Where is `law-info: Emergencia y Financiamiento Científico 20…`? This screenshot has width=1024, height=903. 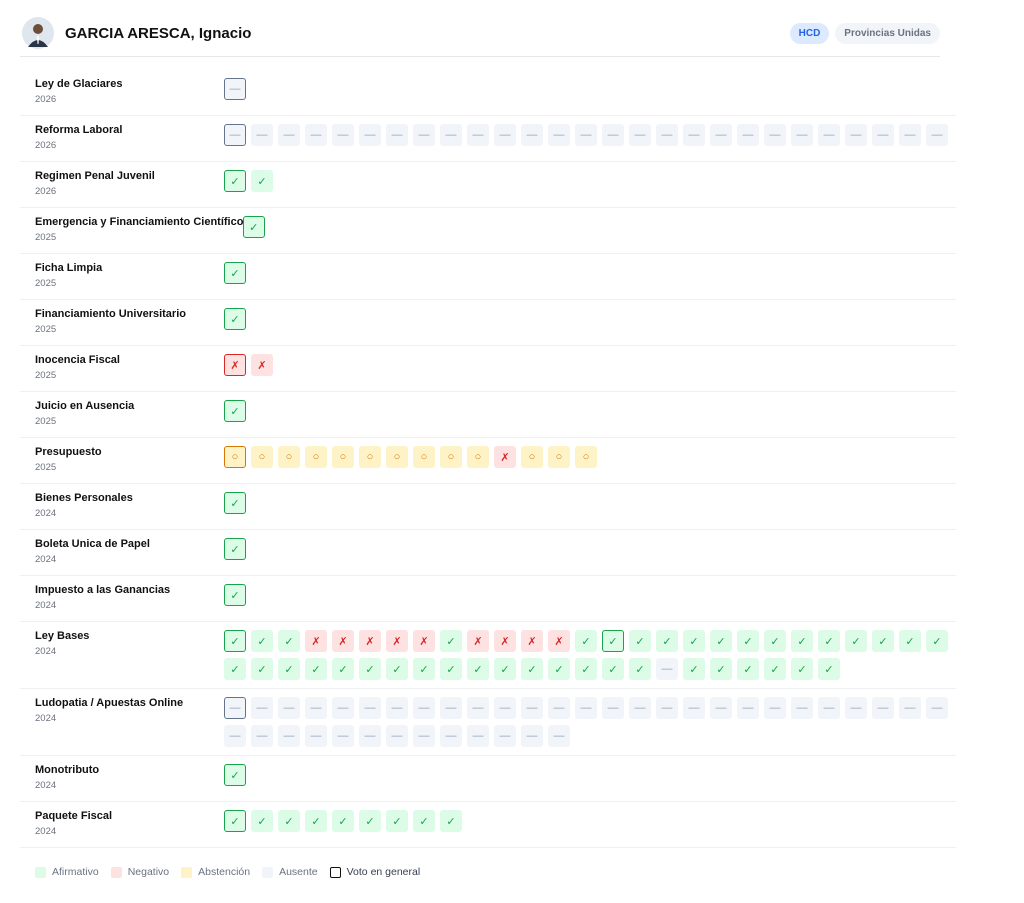
law-info: Emergencia y Financiamiento Científico 20… is located at coordinates (139, 230).